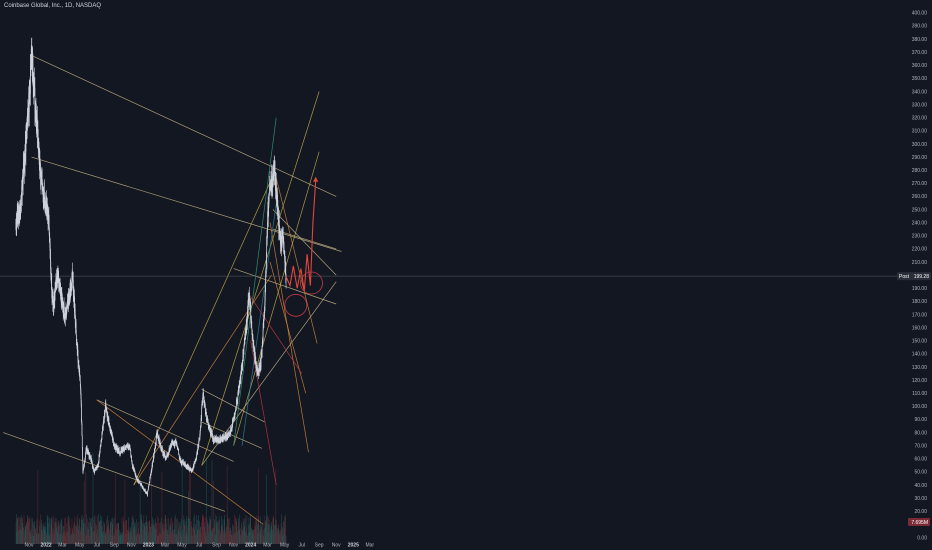 Image resolution: width=932 pixels, height=550 pixels. Describe the element at coordinates (920, 486) in the screenshot. I see `price-tick-label: 40.00` at that location.